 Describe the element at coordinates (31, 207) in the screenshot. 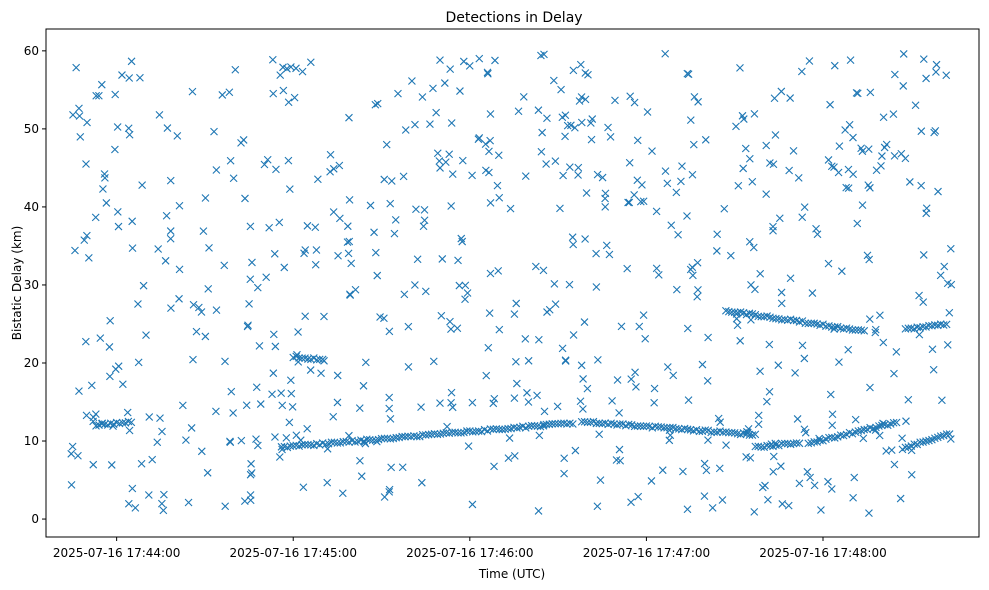

I see `y-tick-label: 40` at that location.